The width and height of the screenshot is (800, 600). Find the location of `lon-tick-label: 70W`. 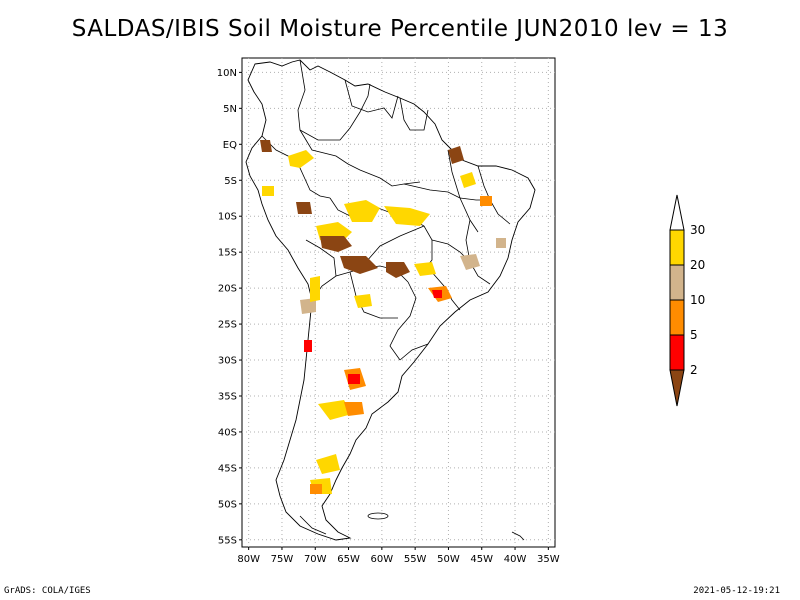

lon-tick-label: 70W is located at coordinates (315, 559).